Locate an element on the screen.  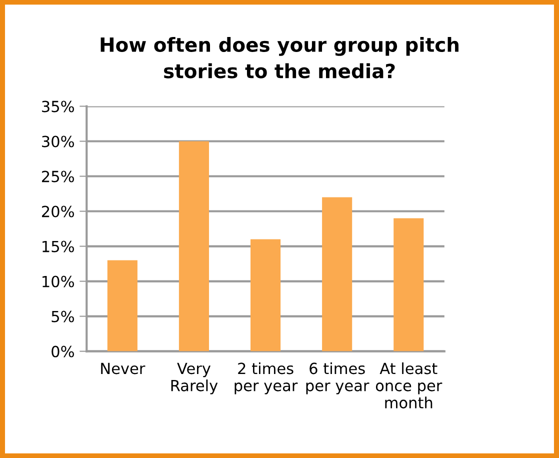
chart-title: How often does your group pitch stories to the media? is located at coordinates (279, 57).